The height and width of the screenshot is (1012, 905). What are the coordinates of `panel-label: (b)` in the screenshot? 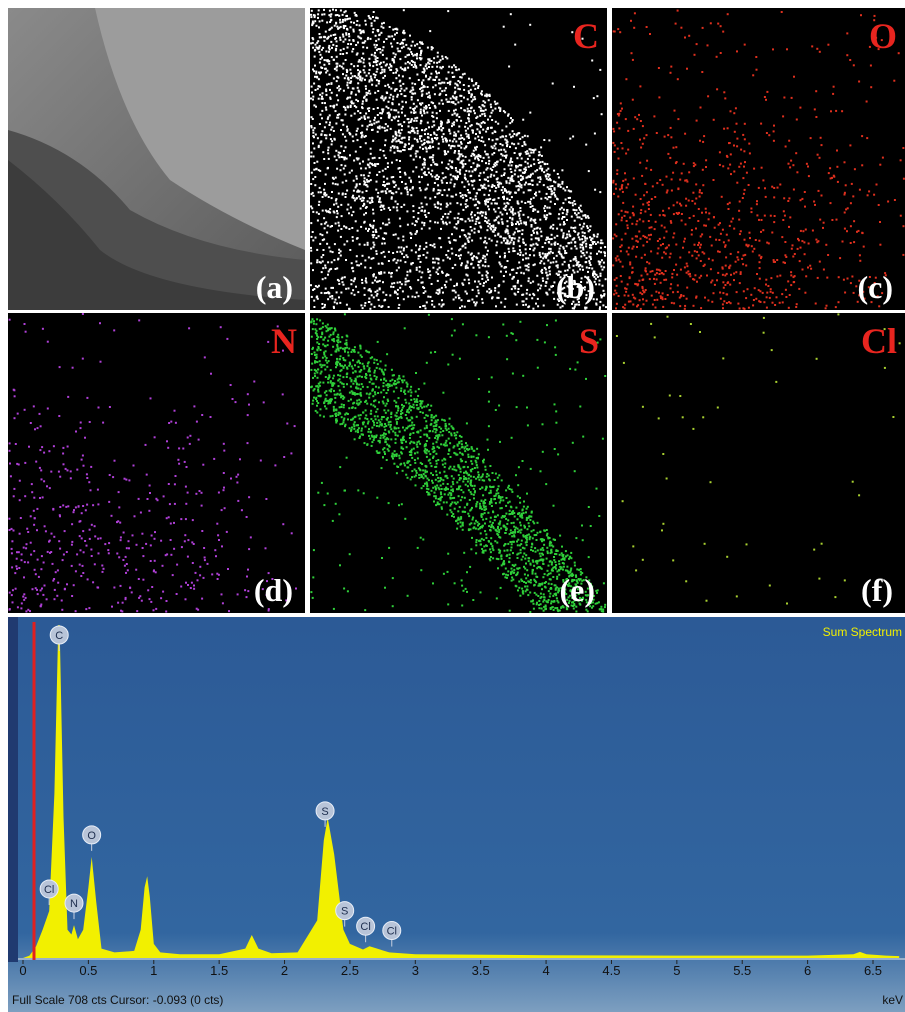 It's located at (575, 287).